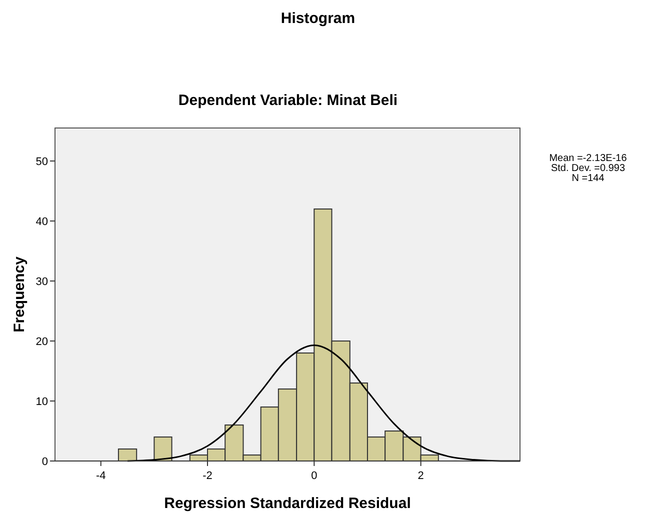 This screenshot has height=516, width=652. What do you see at coordinates (19, 294) in the screenshot?
I see `y-axis-title: Frequency` at bounding box center [19, 294].